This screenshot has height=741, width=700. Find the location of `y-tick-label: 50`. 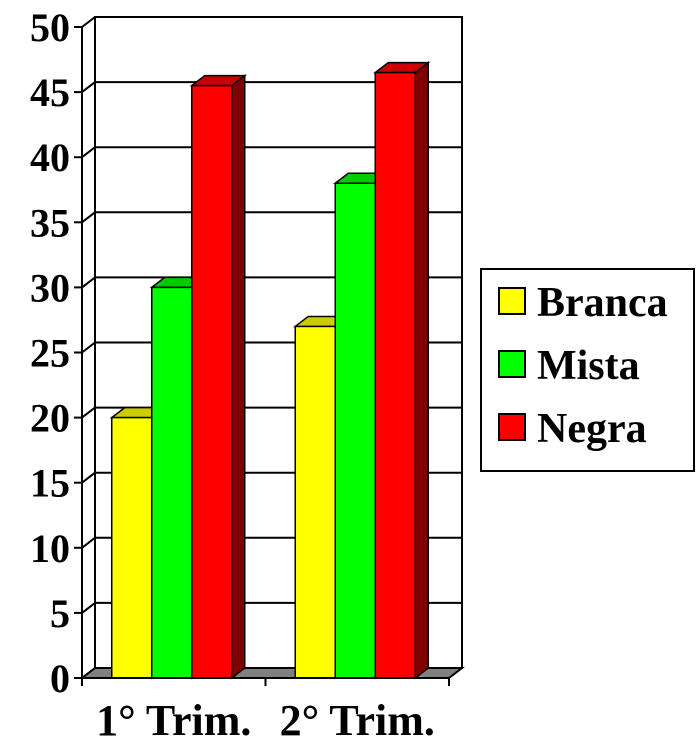

y-tick-label: 50 is located at coordinates (50, 27).